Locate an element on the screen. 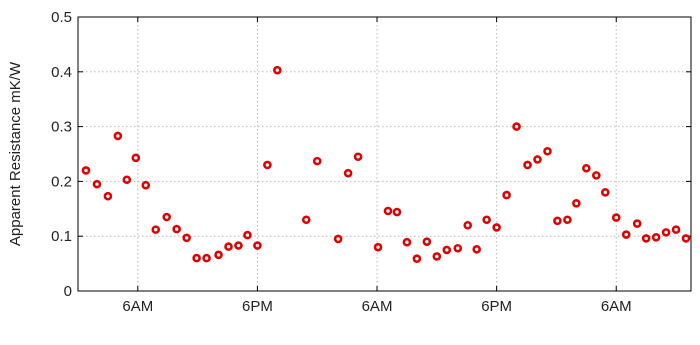 The image size is (700, 345). y-tick-label: 0.3 is located at coordinates (61, 127).